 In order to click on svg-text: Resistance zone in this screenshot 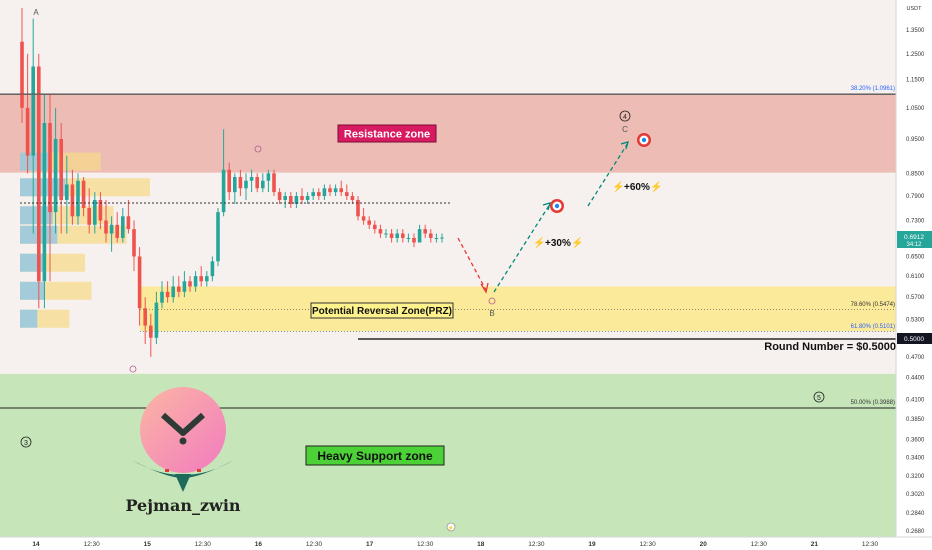, I will do `click(387, 135)`.